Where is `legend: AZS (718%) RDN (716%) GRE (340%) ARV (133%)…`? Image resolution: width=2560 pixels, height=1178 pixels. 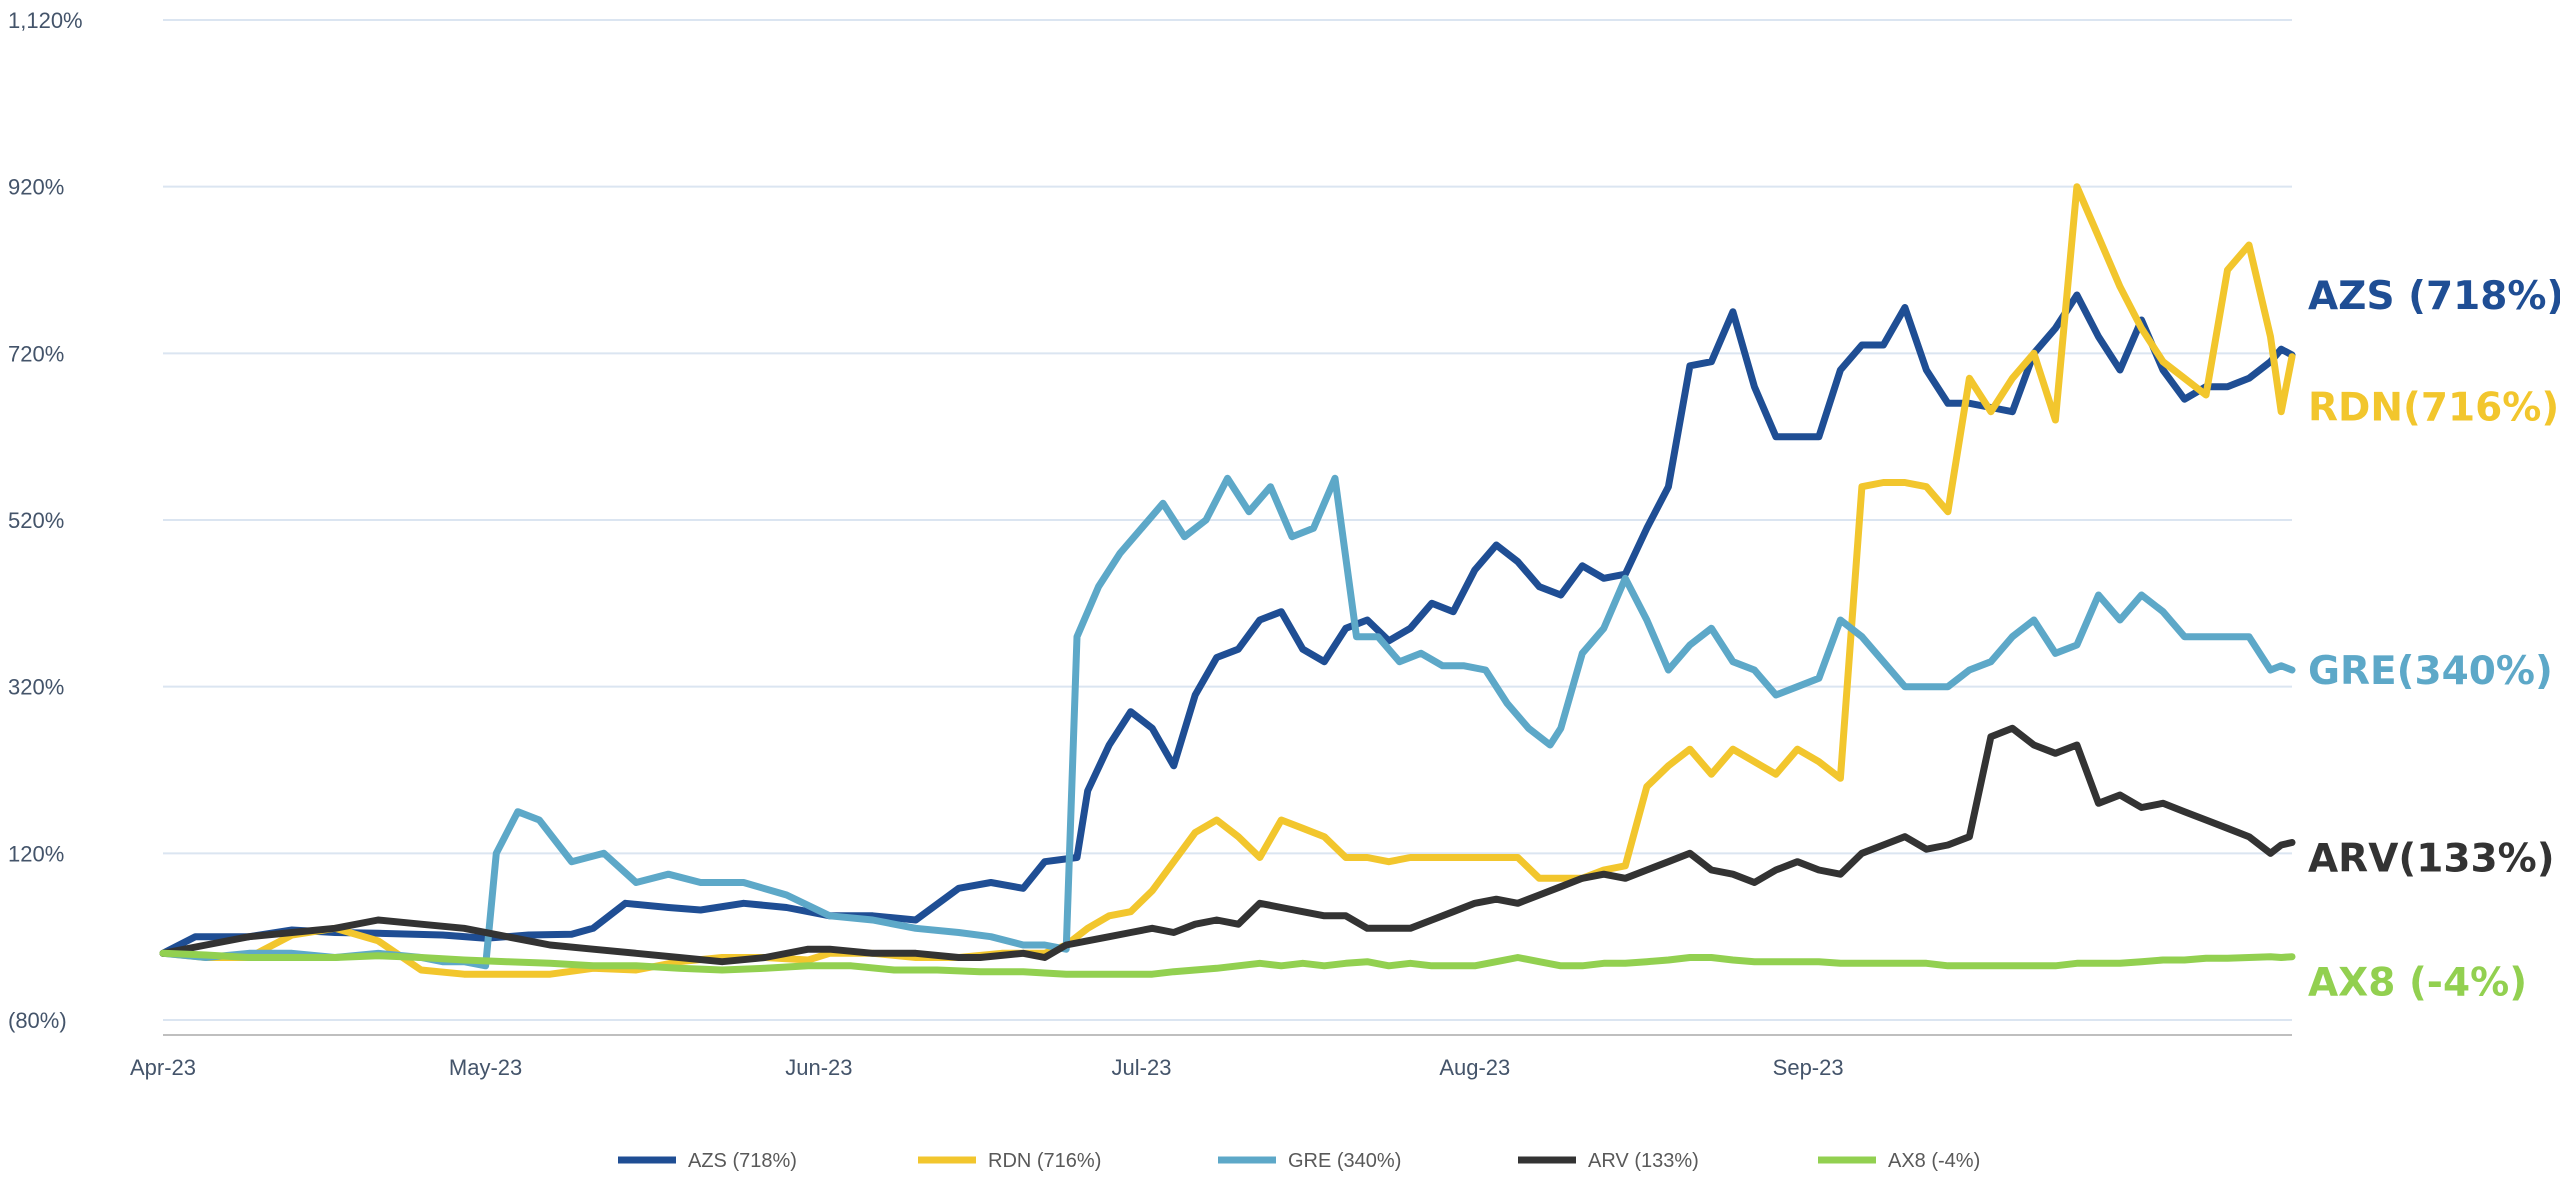 legend: AZS (718%) RDN (716%) GRE (340%) ARV (133%)… is located at coordinates (1299, 1161).